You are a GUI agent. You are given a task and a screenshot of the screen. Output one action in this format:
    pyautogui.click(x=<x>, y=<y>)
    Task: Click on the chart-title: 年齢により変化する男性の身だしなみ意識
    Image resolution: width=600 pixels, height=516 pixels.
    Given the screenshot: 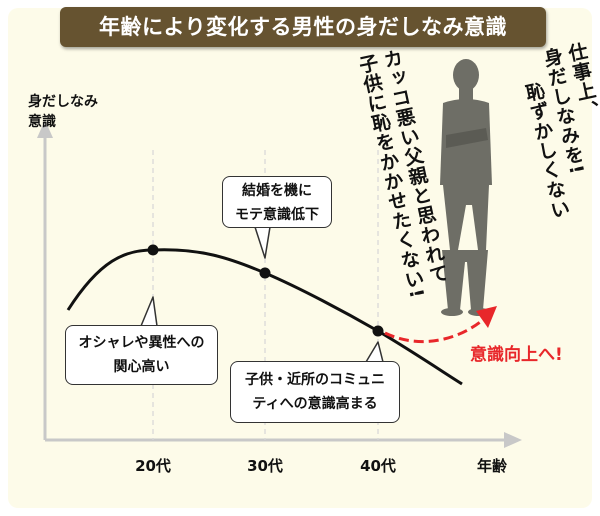 What is the action you would take?
    pyautogui.click(x=303, y=27)
    